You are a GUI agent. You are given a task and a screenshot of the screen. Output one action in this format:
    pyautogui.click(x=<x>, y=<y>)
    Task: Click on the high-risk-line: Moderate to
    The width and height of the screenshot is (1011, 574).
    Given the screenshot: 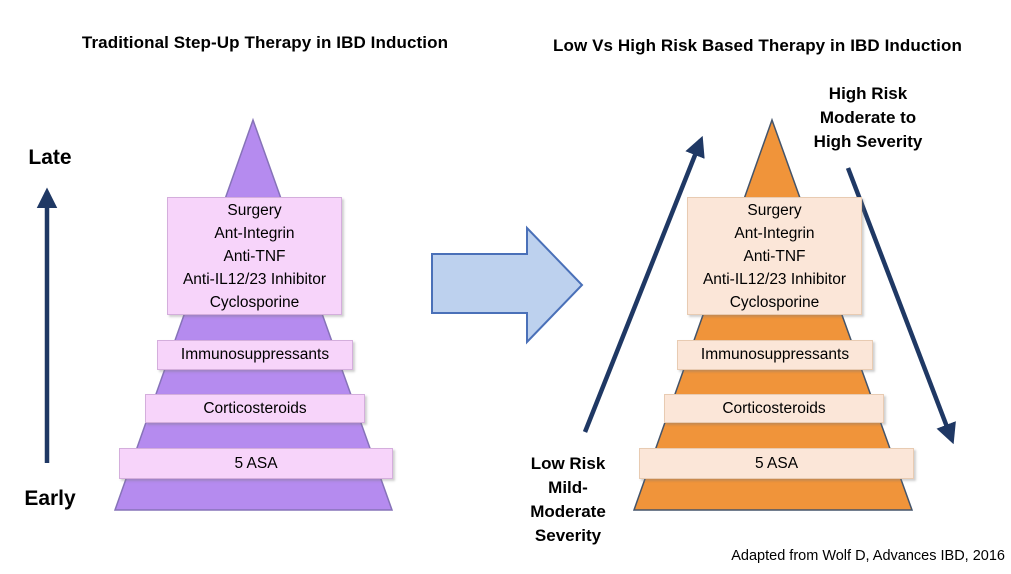 What is the action you would take?
    pyautogui.click(x=868, y=117)
    